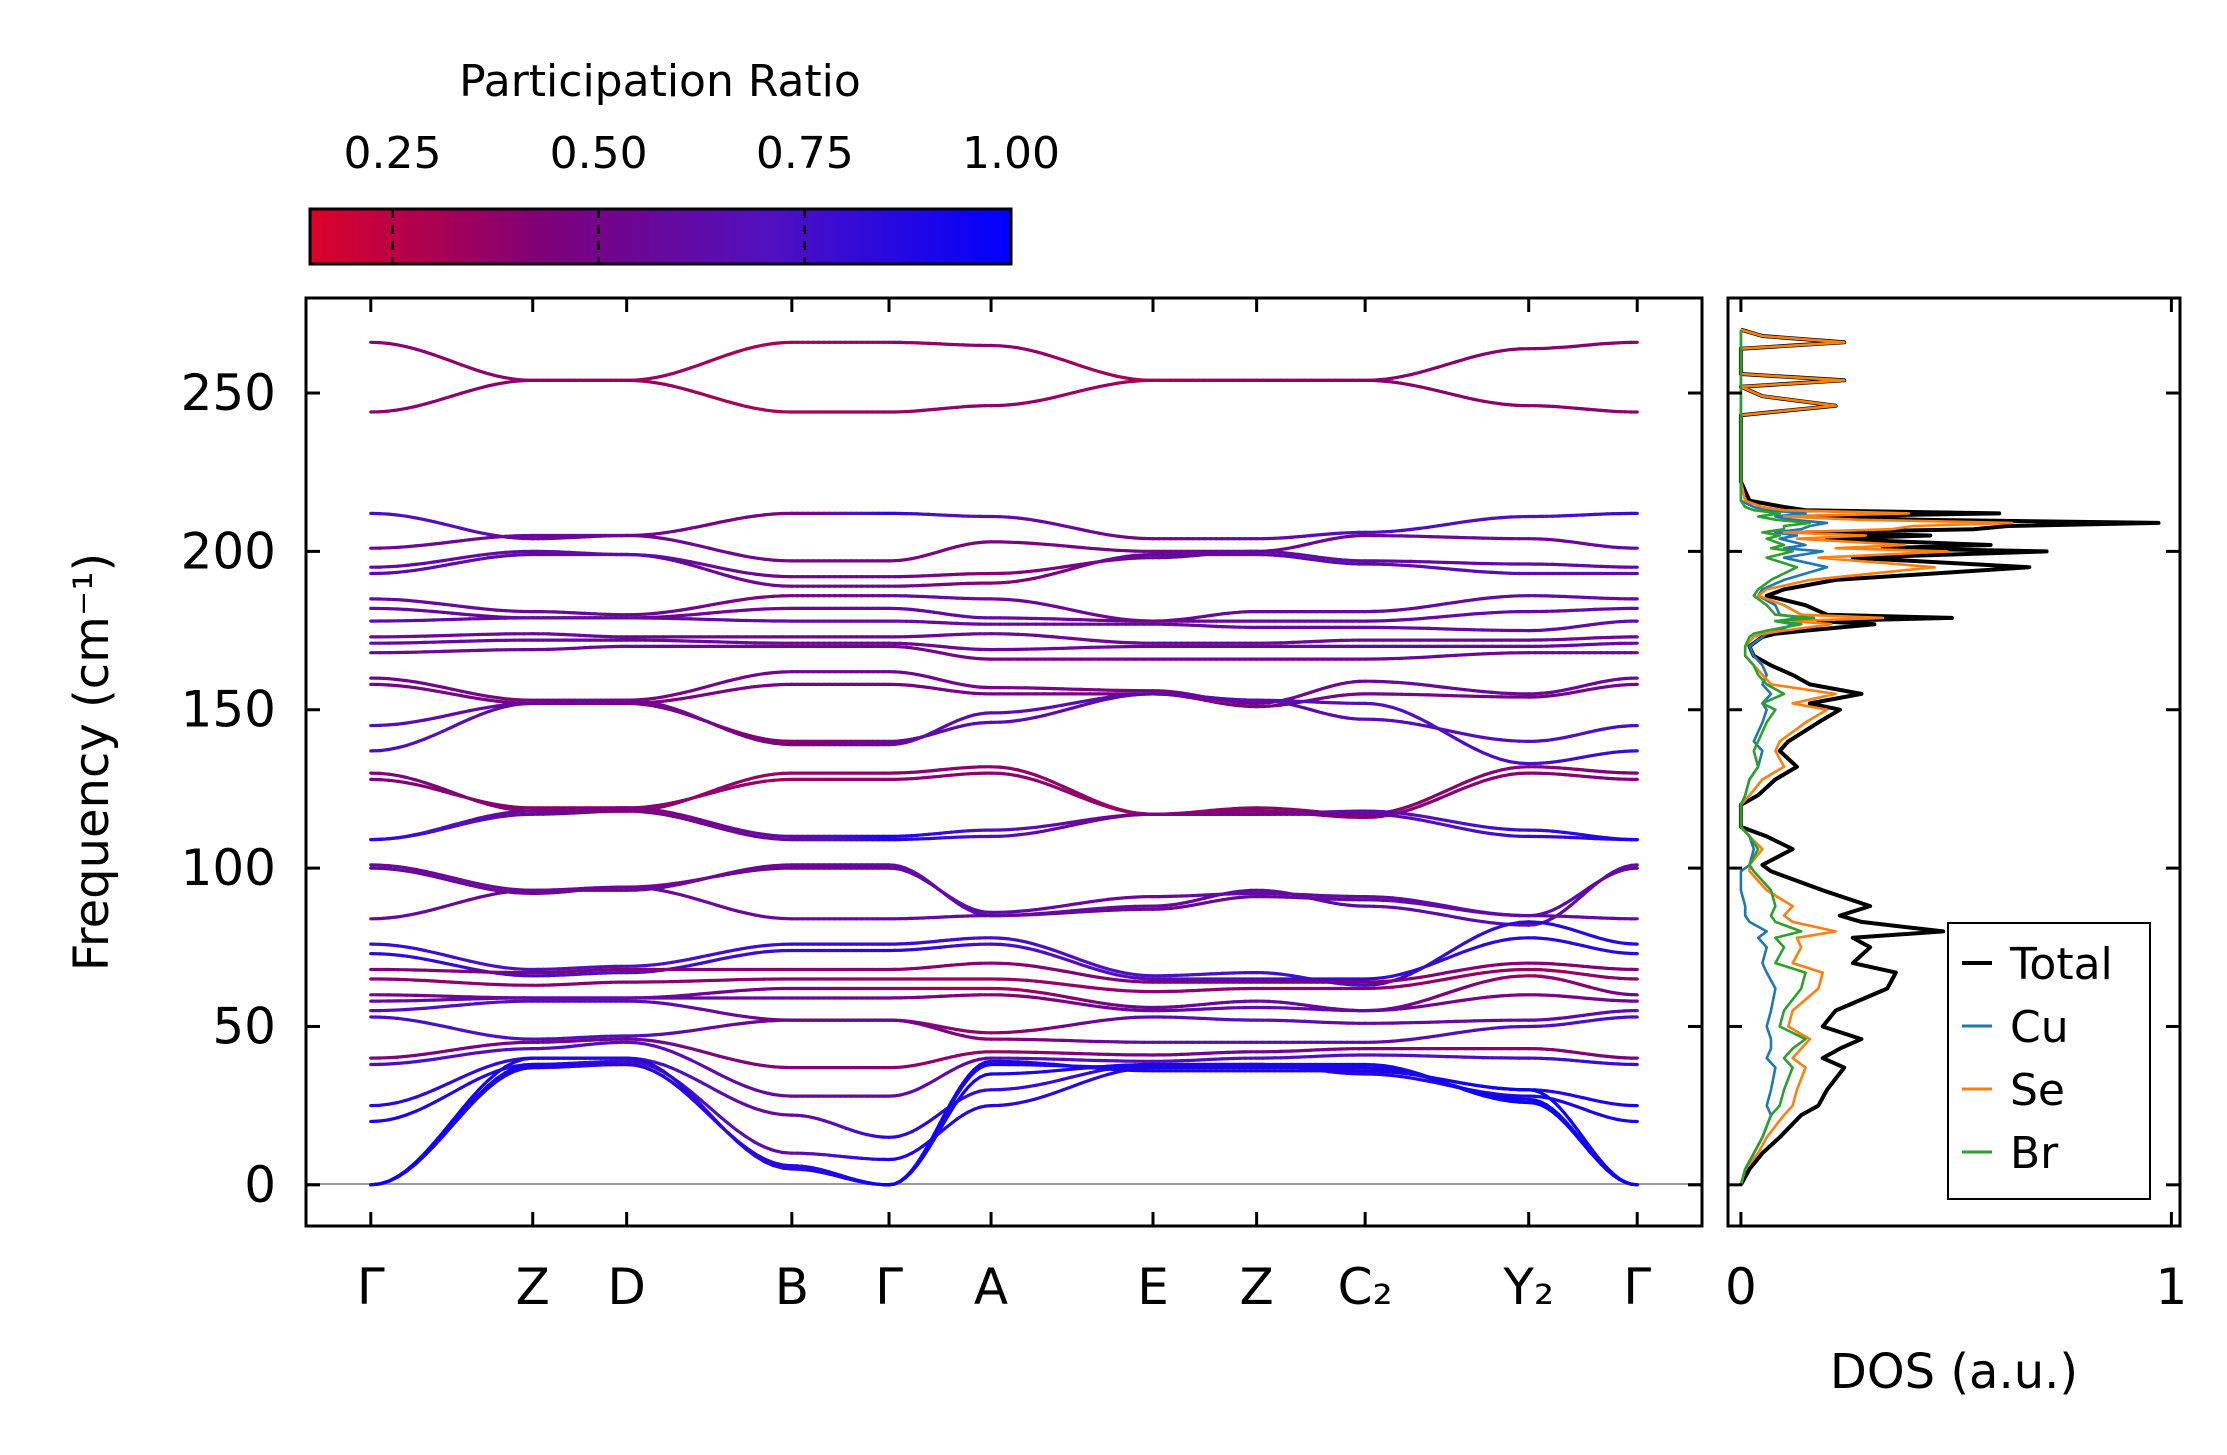 This screenshot has height=1455, width=2227. What do you see at coordinates (1004, 958) in the screenshot?
I see `band-b73` at bounding box center [1004, 958].